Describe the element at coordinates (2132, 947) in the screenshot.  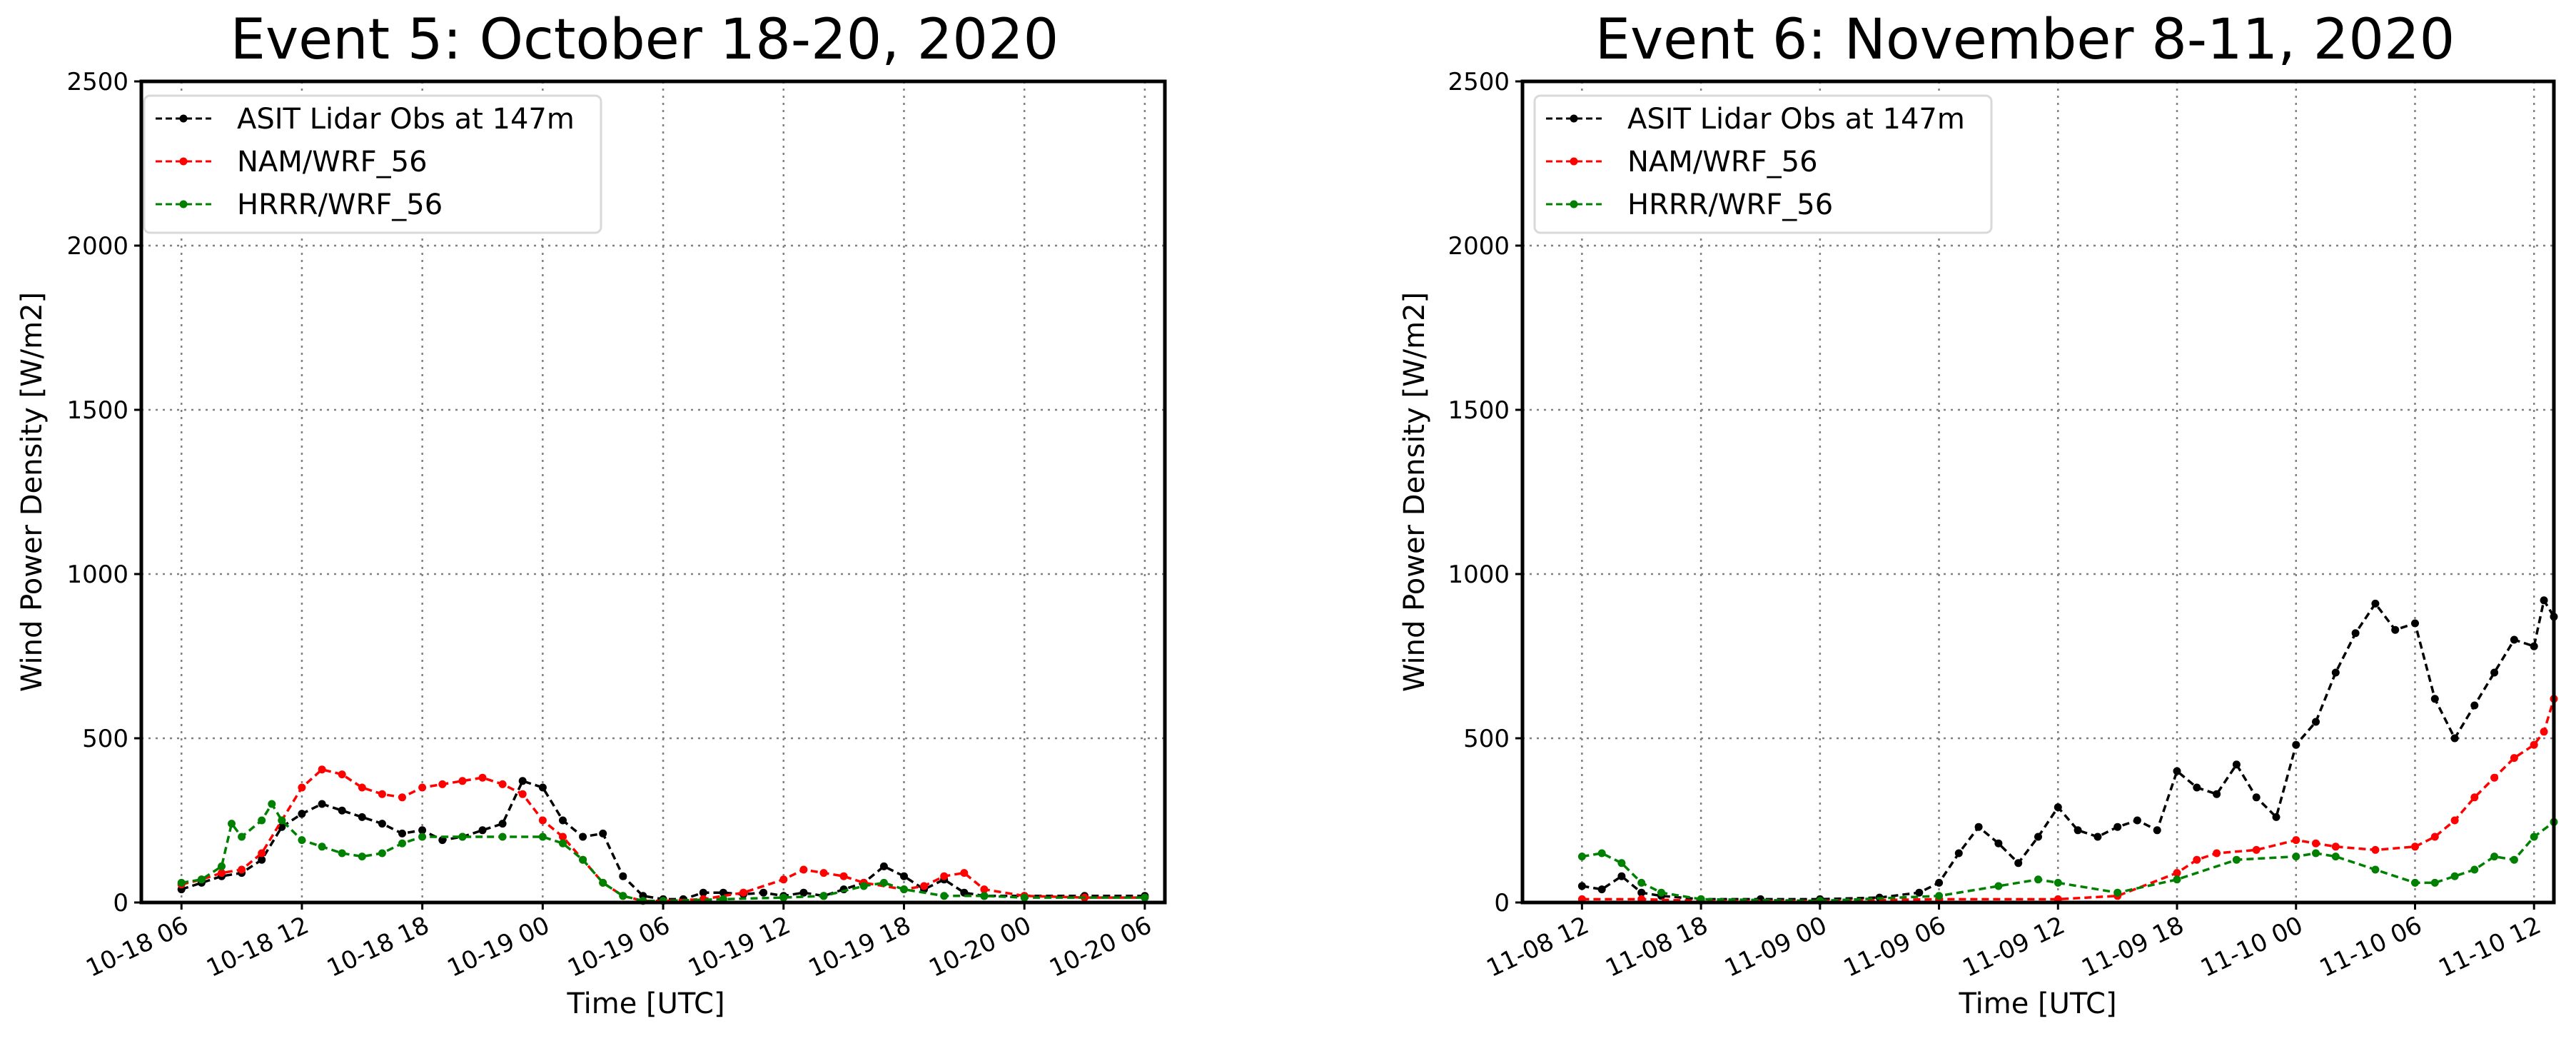
I see `x-tick-label: 11-09 18` at that location.